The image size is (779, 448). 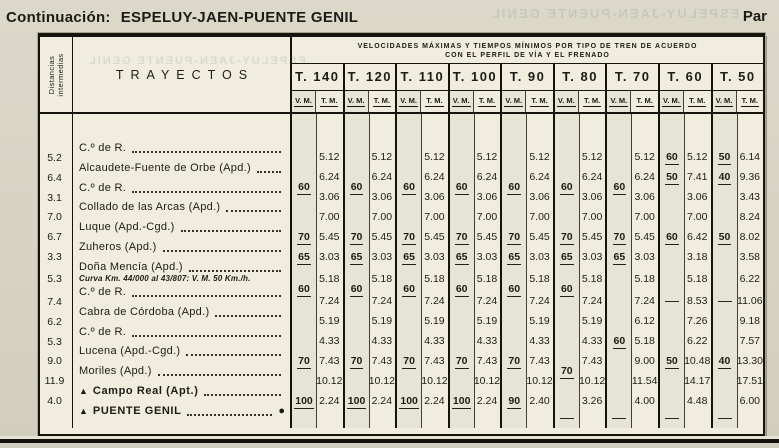 I want to click on tm-value: 8.53, so click(x=697, y=301).